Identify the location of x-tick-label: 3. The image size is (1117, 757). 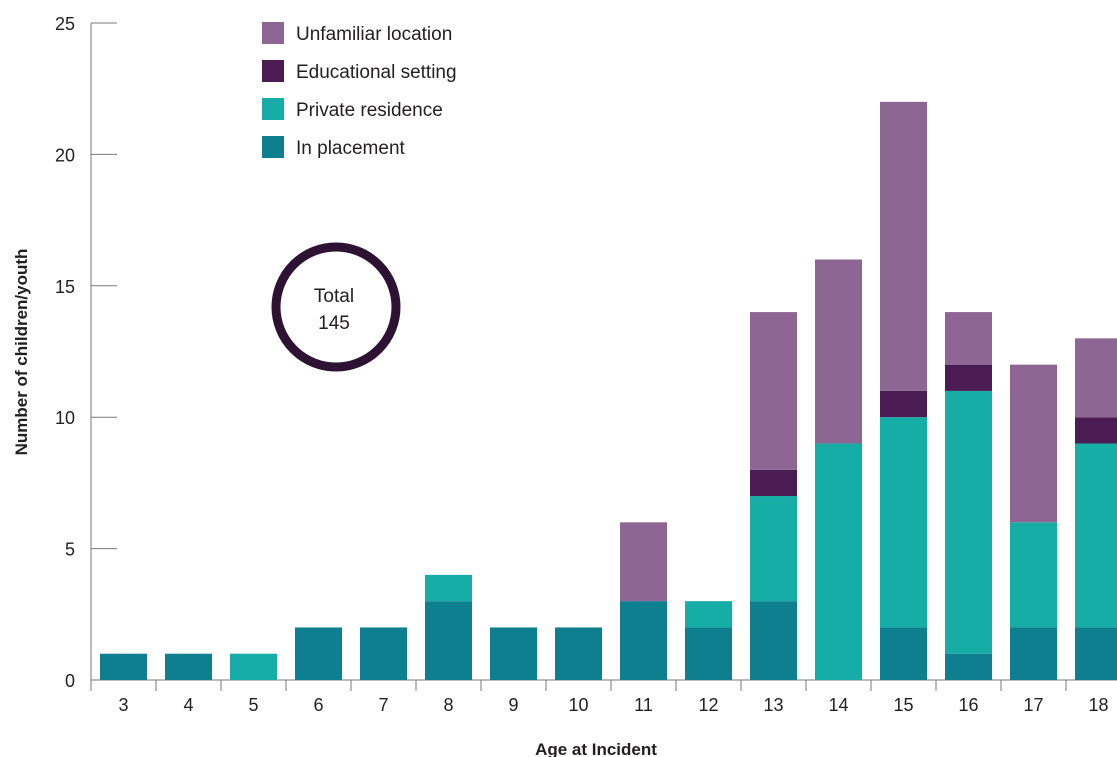
(123, 705).